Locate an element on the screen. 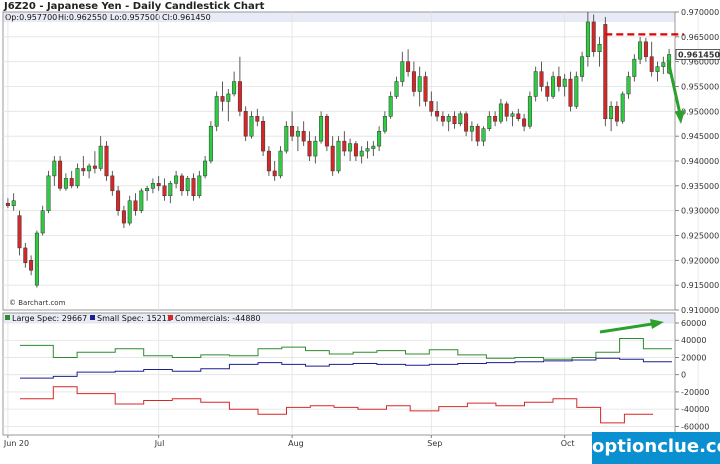  price-tick-label: 0.910000 is located at coordinates (700, 310).